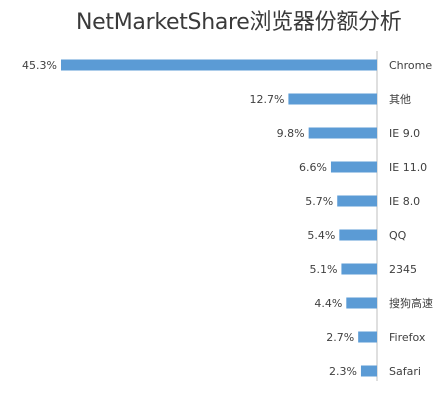 The image size is (446, 400). I want to click on category-label: 其他, so click(400, 99).